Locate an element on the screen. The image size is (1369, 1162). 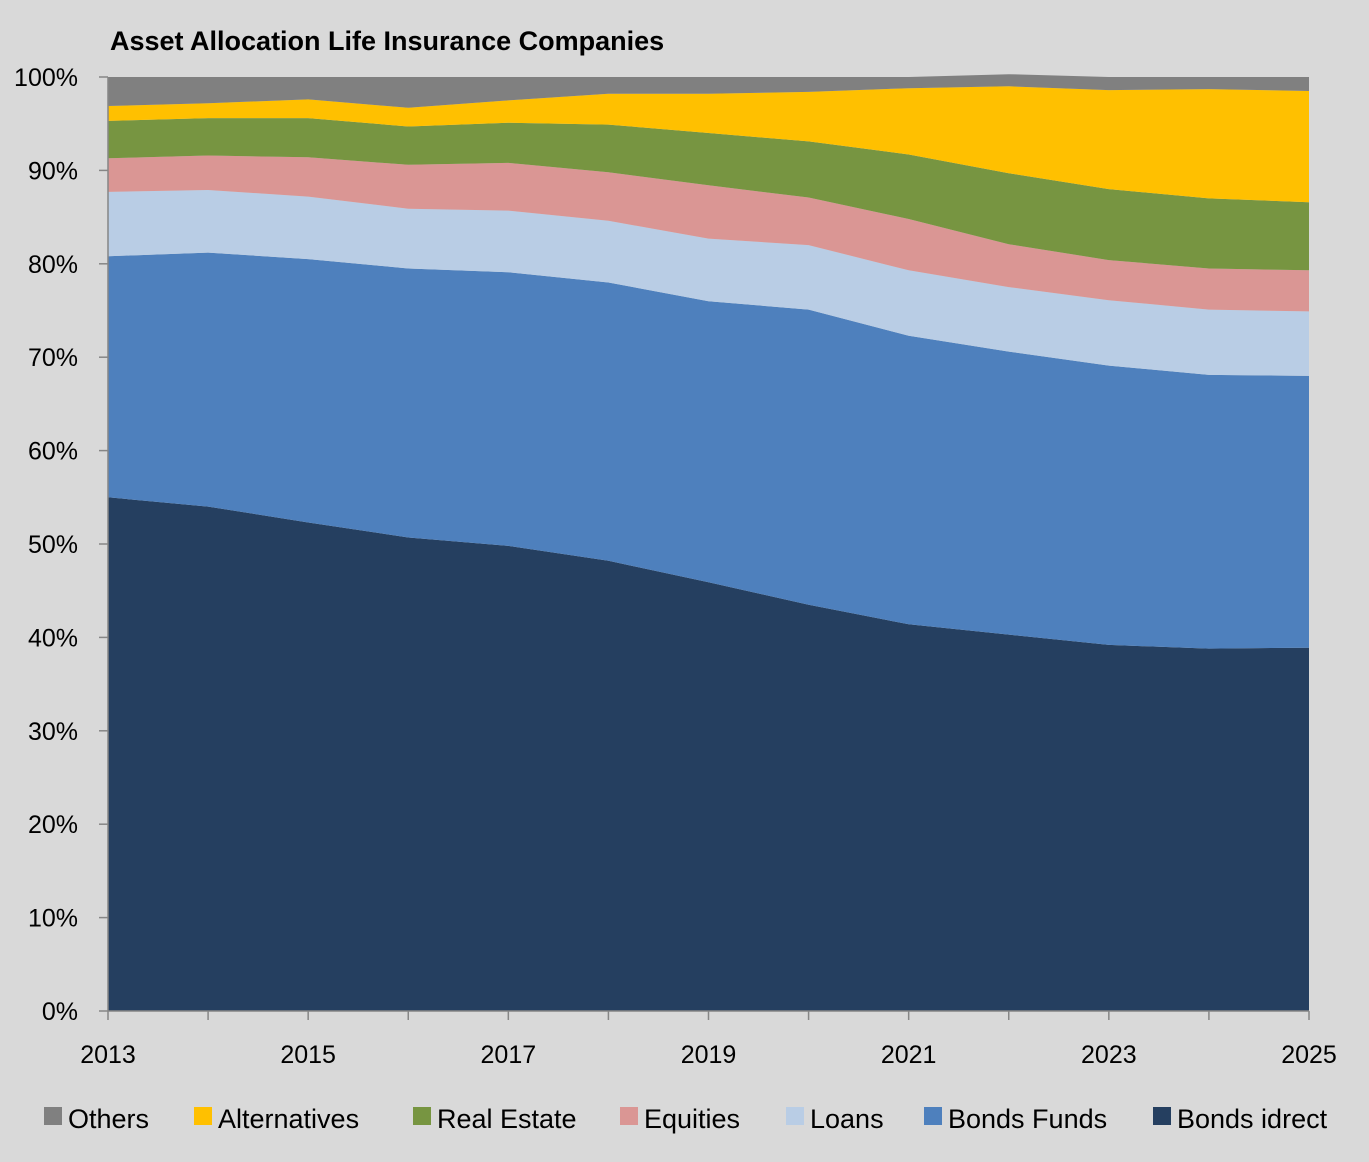
legend-item-others: Others is located at coordinates (96, 1119).